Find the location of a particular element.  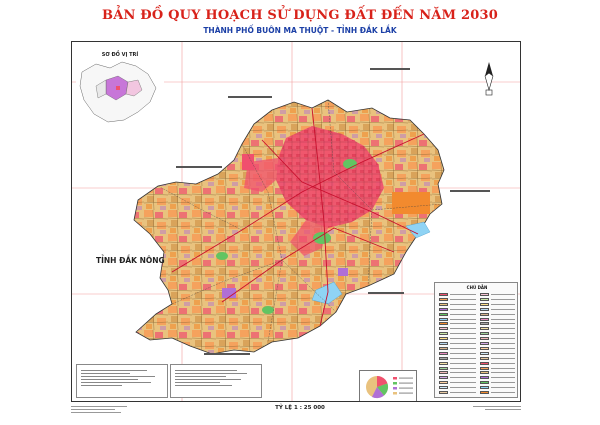

locator-inset-title: SƠ ĐỒ VỊ TRÍ is located at coordinates (120, 55).